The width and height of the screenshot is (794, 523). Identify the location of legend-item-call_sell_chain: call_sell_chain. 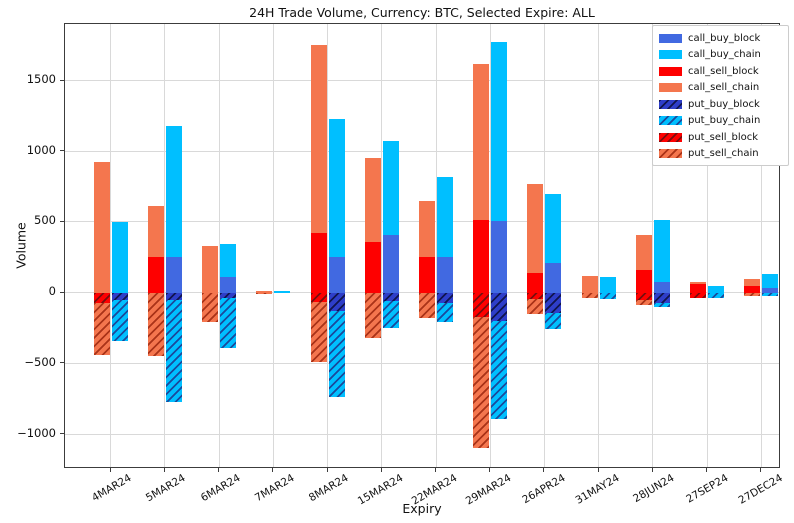
(723, 88).